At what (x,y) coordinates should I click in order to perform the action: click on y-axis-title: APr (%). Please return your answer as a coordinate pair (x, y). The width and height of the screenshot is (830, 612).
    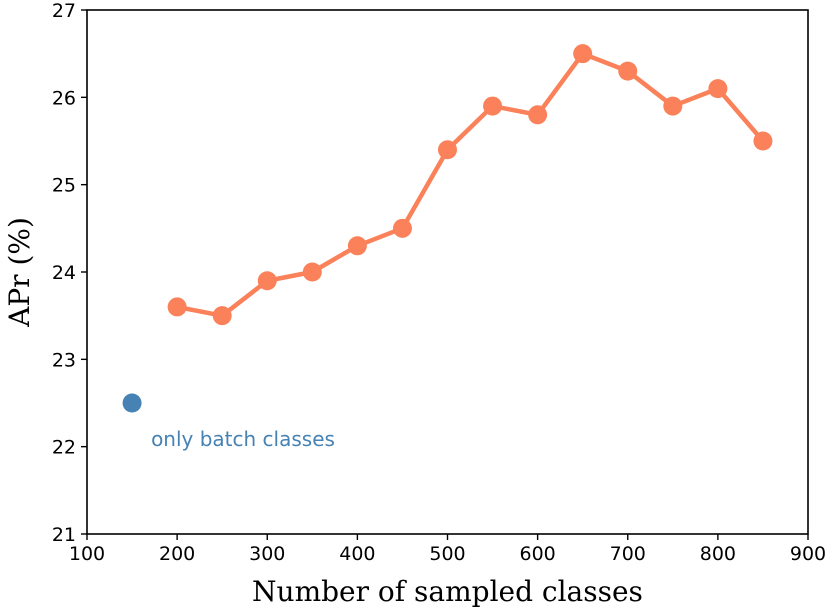
    Looking at the image, I should click on (19, 272).